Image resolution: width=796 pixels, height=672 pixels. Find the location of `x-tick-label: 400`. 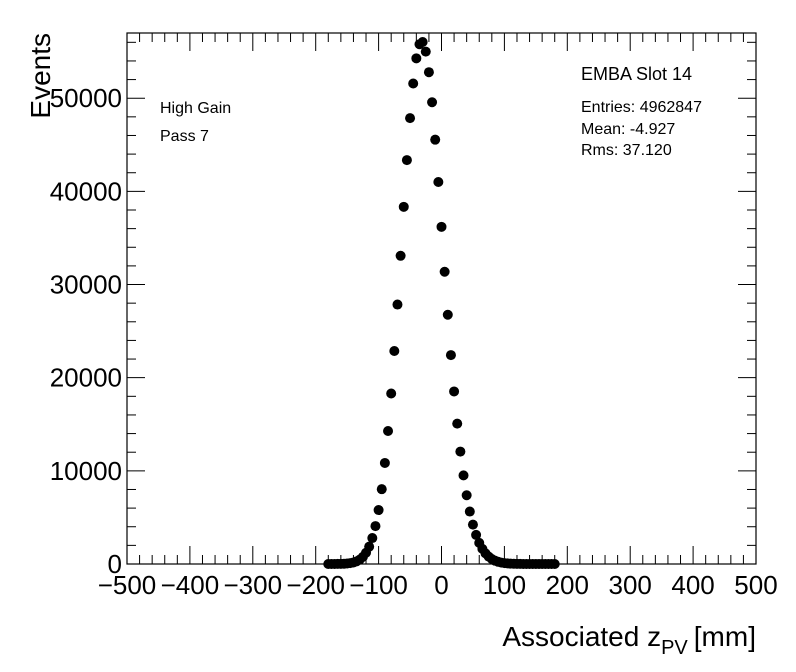

x-tick-label: 400 is located at coordinates (692, 585).